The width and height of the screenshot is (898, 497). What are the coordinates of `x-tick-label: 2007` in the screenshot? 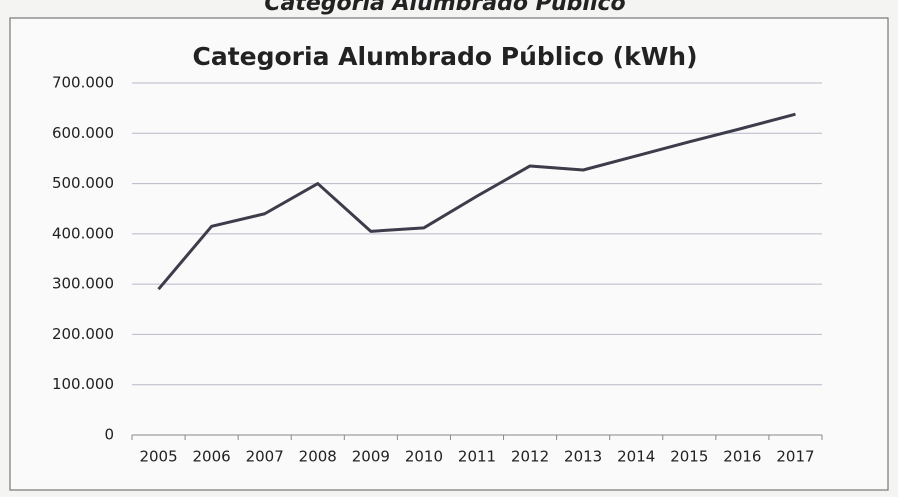 It's located at (265, 457).